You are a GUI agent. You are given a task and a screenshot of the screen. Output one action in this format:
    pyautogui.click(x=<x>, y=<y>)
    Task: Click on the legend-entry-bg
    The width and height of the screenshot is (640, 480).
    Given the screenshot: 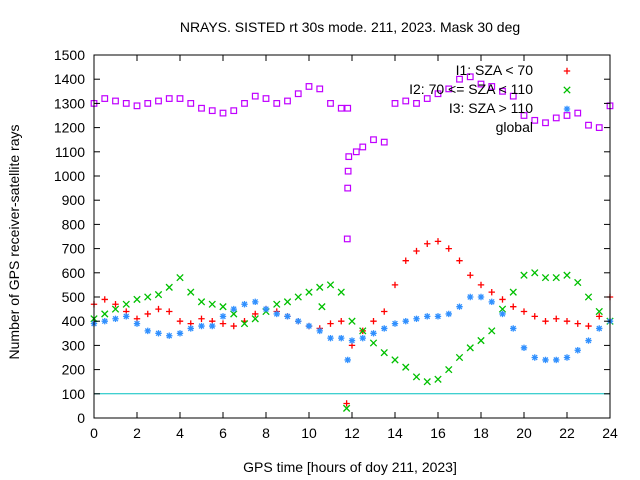 What is the action you would take?
    pyautogui.click(x=480, y=125)
    